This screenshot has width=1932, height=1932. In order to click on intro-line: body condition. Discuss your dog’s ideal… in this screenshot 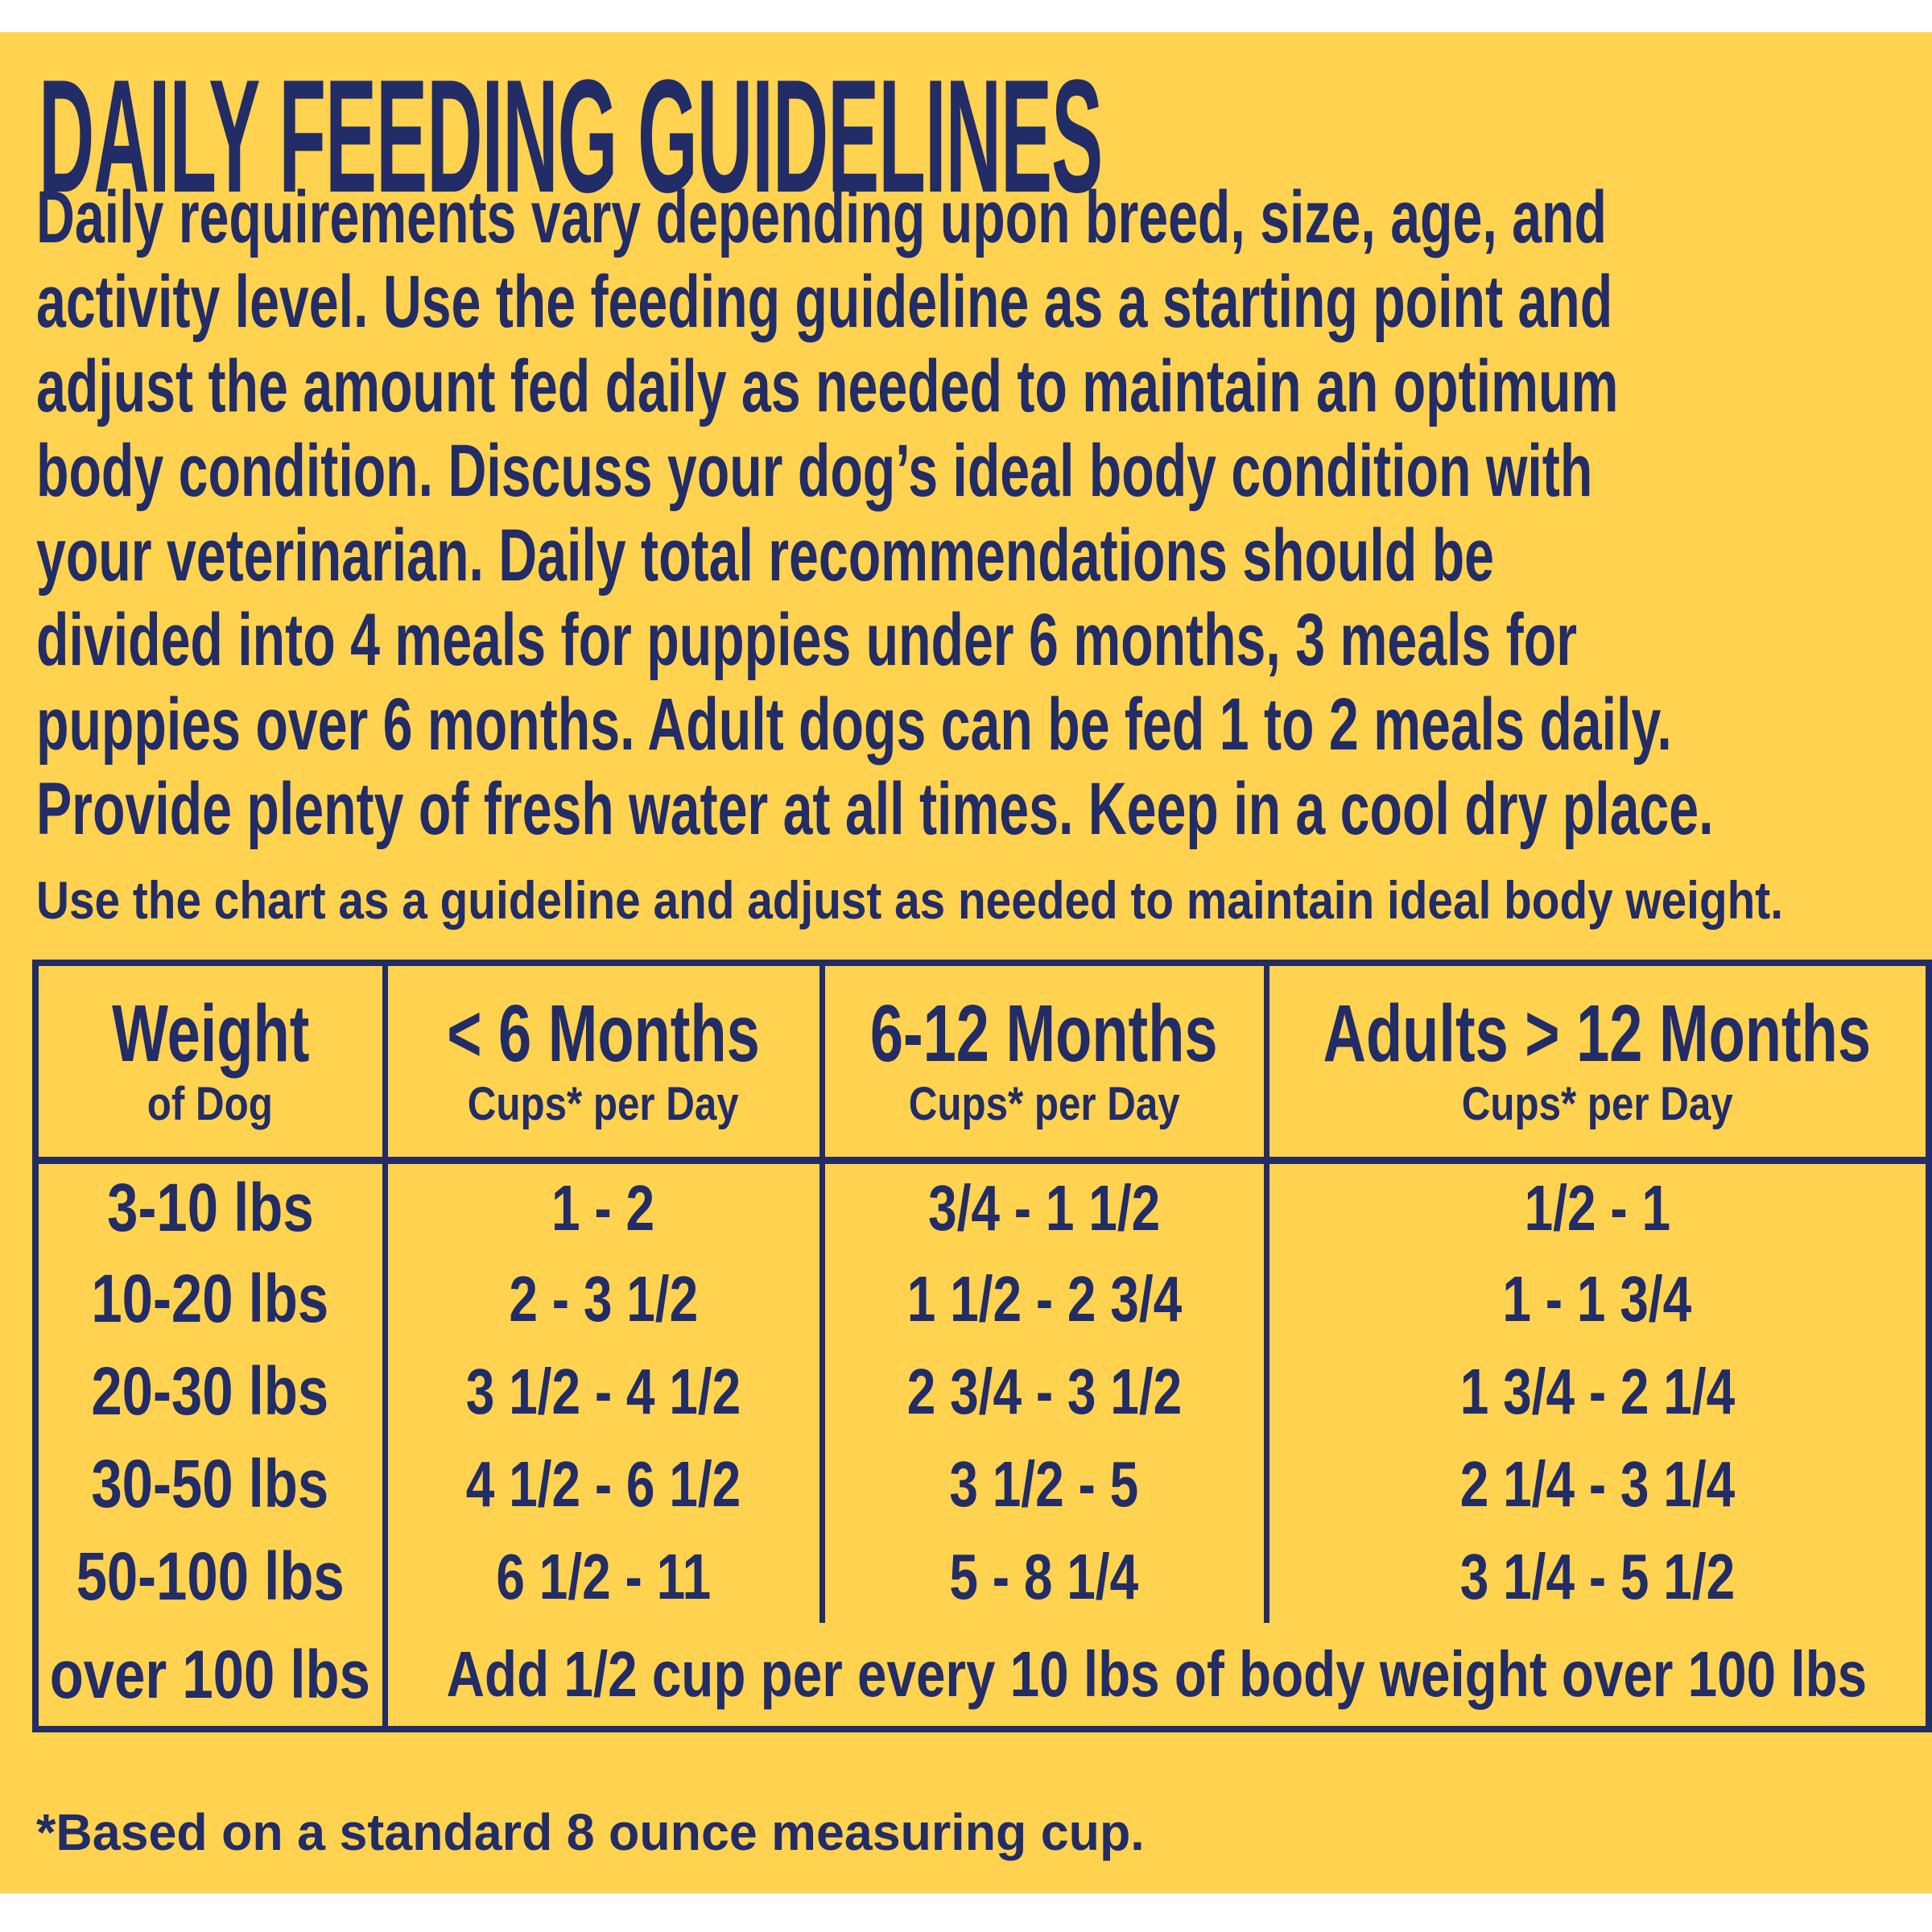, I will do `click(814, 471)`.